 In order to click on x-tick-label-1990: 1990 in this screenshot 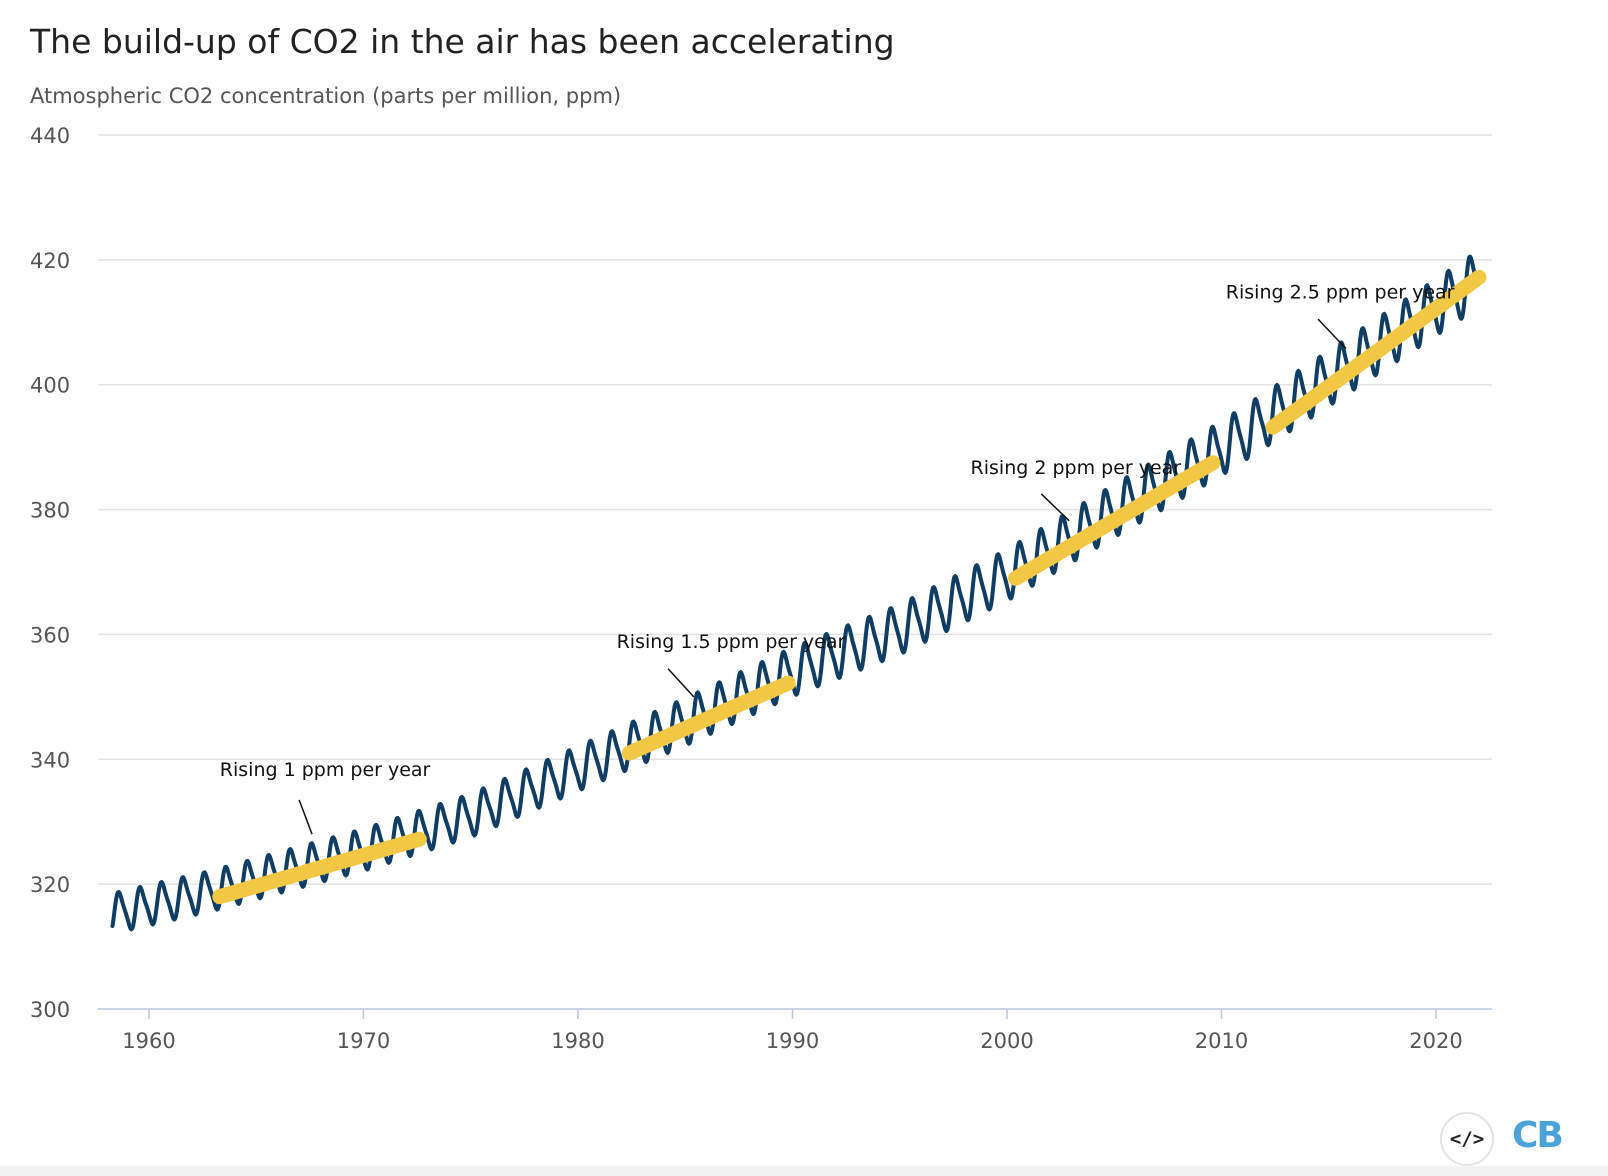, I will do `click(792, 1041)`.